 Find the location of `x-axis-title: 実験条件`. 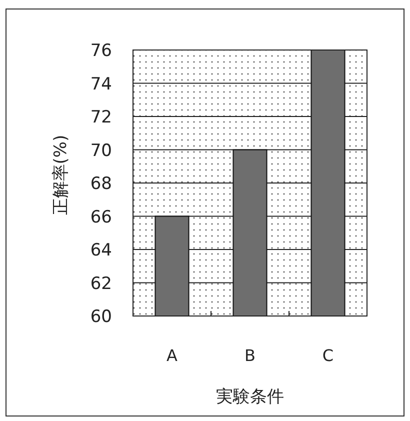

x-axis-title: 実験条件 is located at coordinates (250, 397).